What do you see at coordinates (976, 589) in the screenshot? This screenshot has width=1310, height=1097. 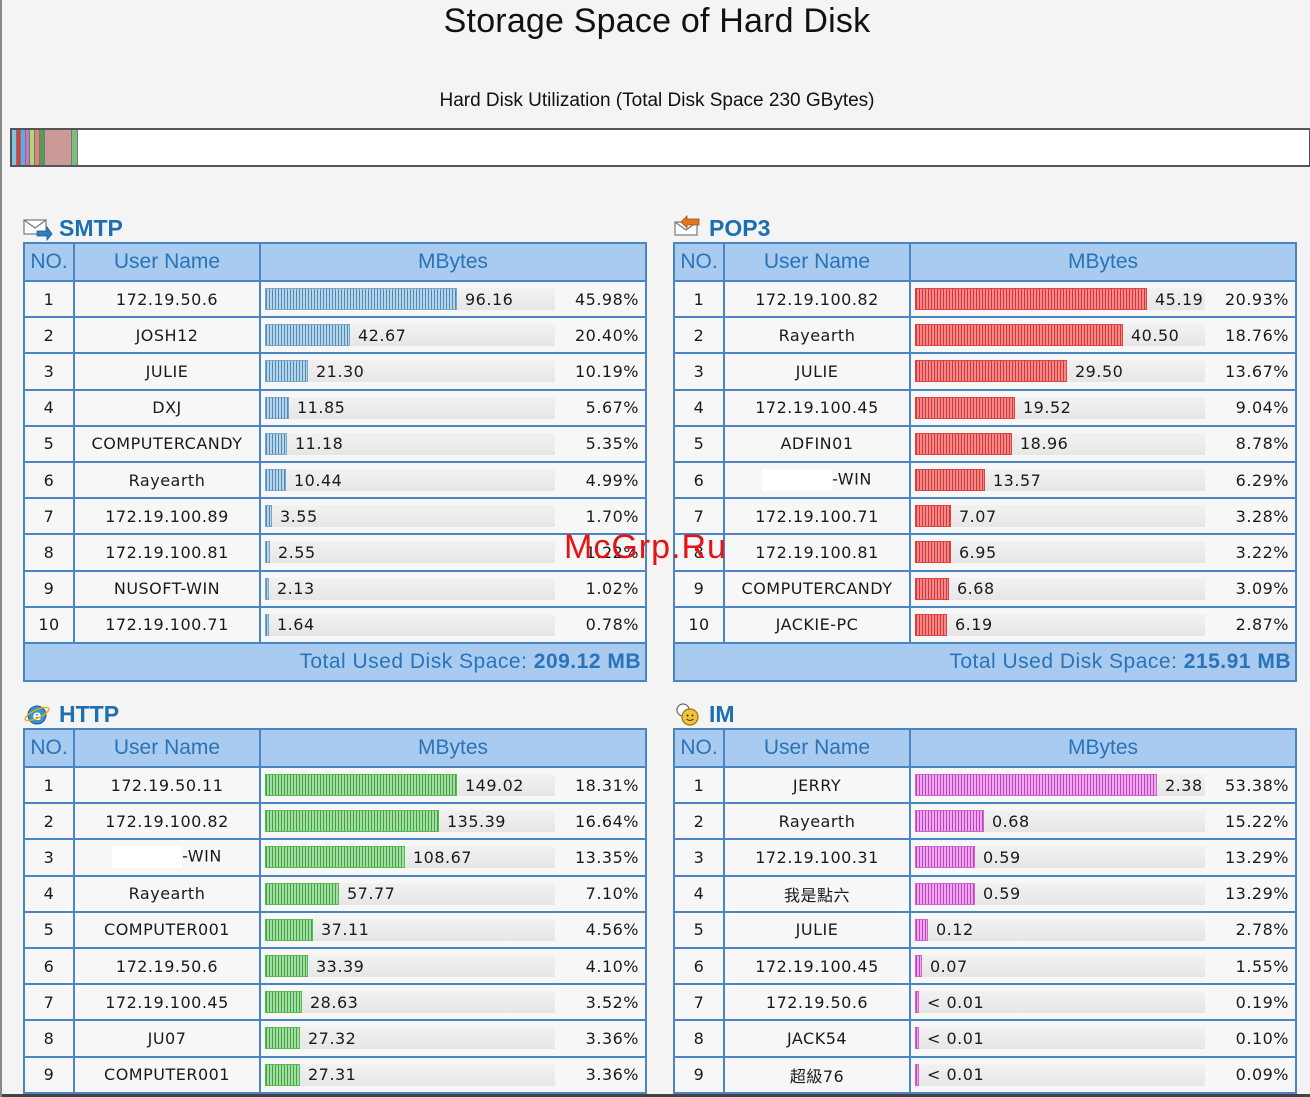 I see `mbytes-value: 6.68` at bounding box center [976, 589].